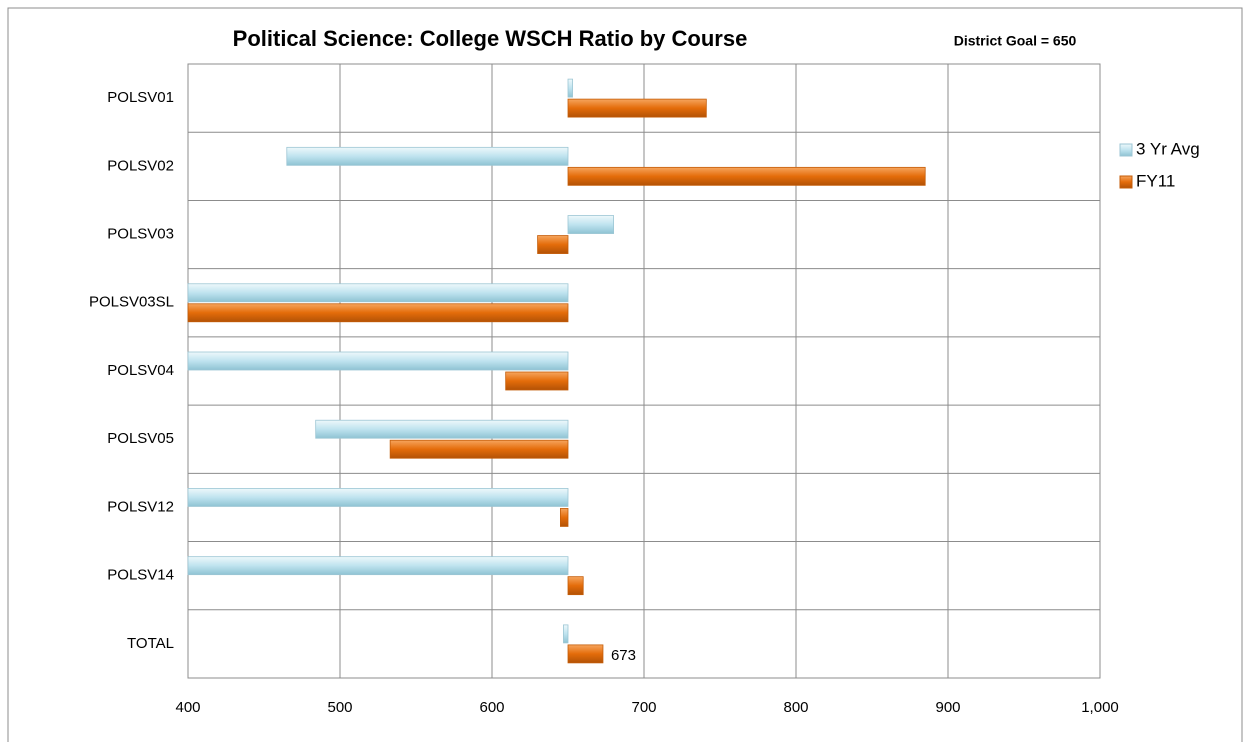  What do you see at coordinates (643, 707) in the screenshot?
I see `x-tick-label: 700` at bounding box center [643, 707].